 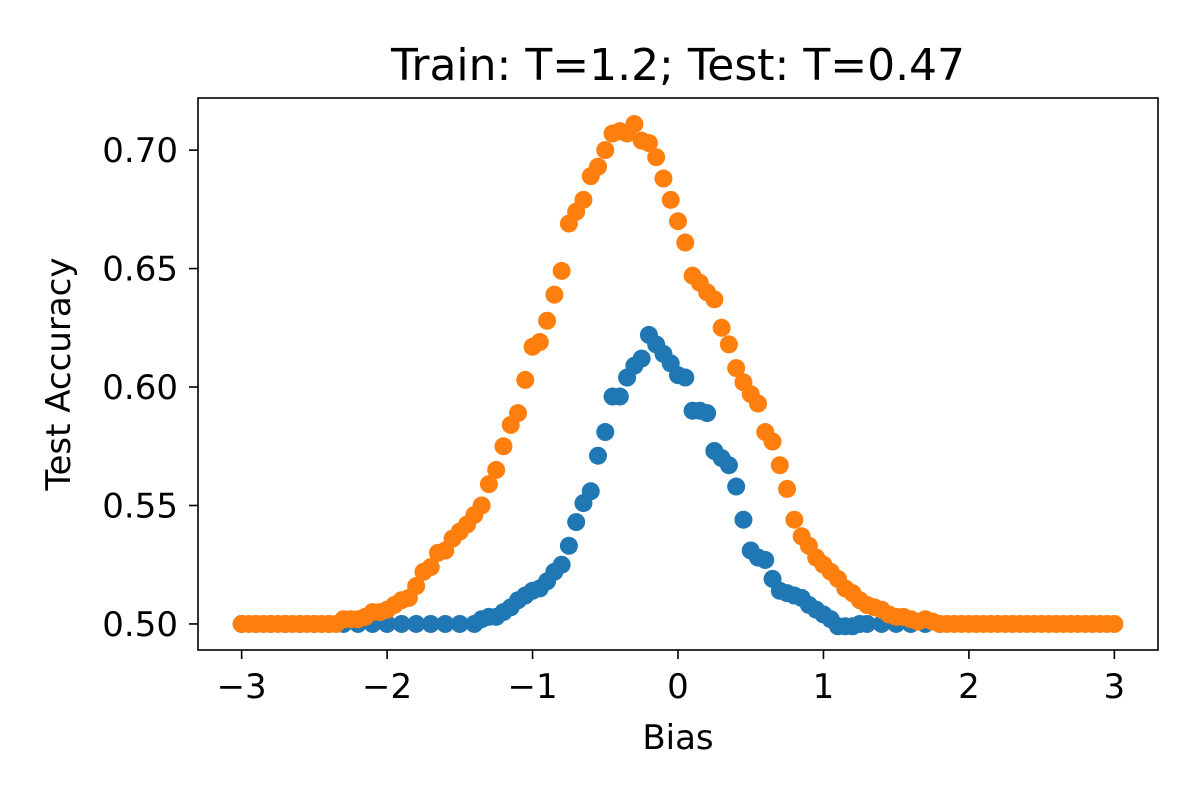 I want to click on x-axis-label: Bias, so click(x=677, y=738).